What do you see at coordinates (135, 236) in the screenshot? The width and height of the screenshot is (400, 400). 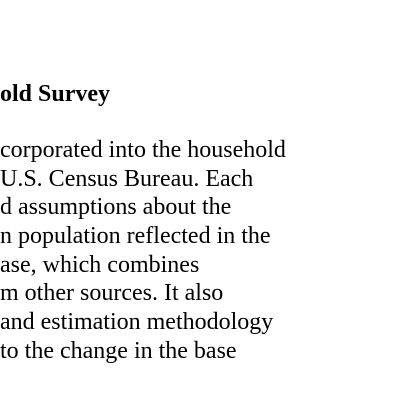 I see `text-line: n population reflected in the` at bounding box center [135, 236].